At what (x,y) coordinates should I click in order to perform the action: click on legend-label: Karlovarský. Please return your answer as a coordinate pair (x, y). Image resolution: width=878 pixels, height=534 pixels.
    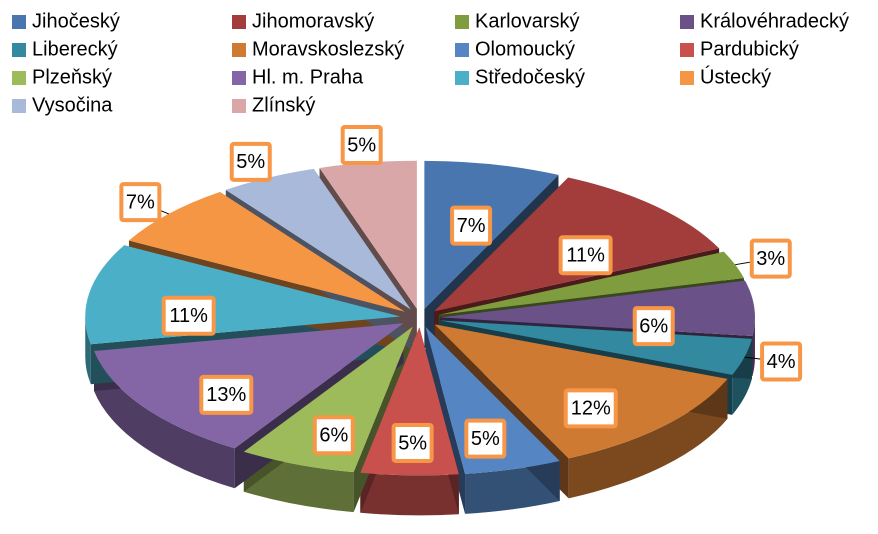
    Looking at the image, I should click on (527, 21).